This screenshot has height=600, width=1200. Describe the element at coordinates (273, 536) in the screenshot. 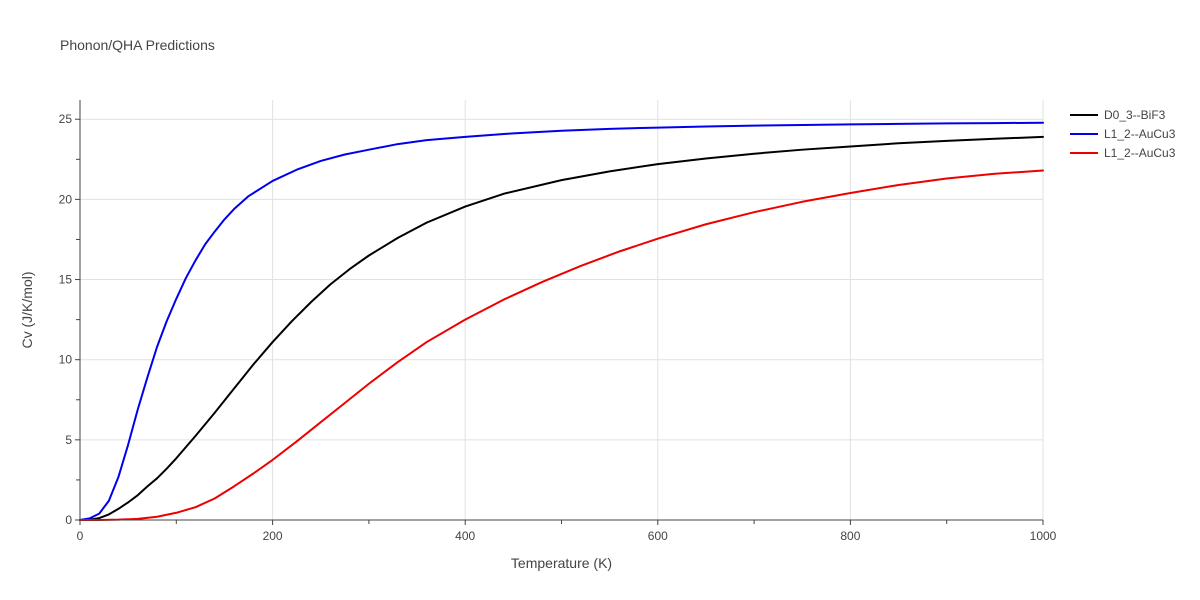

I see `x-tick-label: 200` at that location.